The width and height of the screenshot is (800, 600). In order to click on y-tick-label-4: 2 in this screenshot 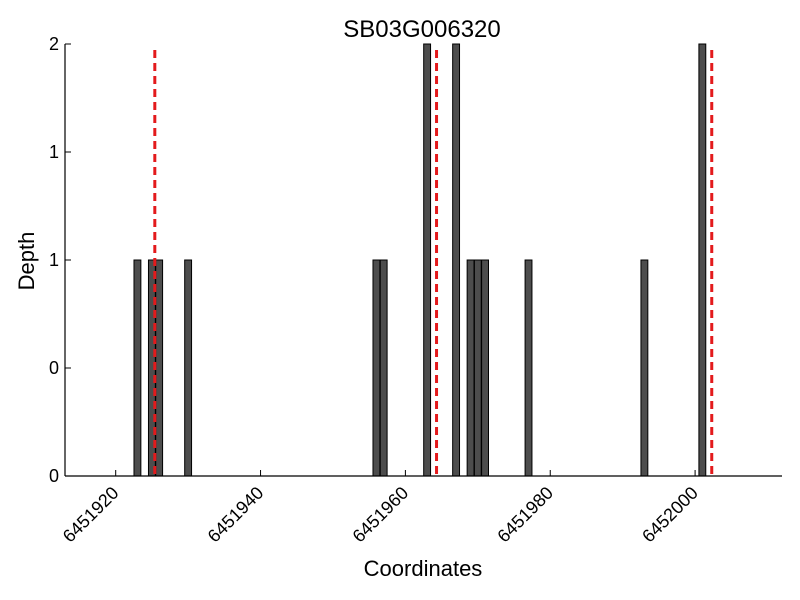, I will do `click(54, 44)`.